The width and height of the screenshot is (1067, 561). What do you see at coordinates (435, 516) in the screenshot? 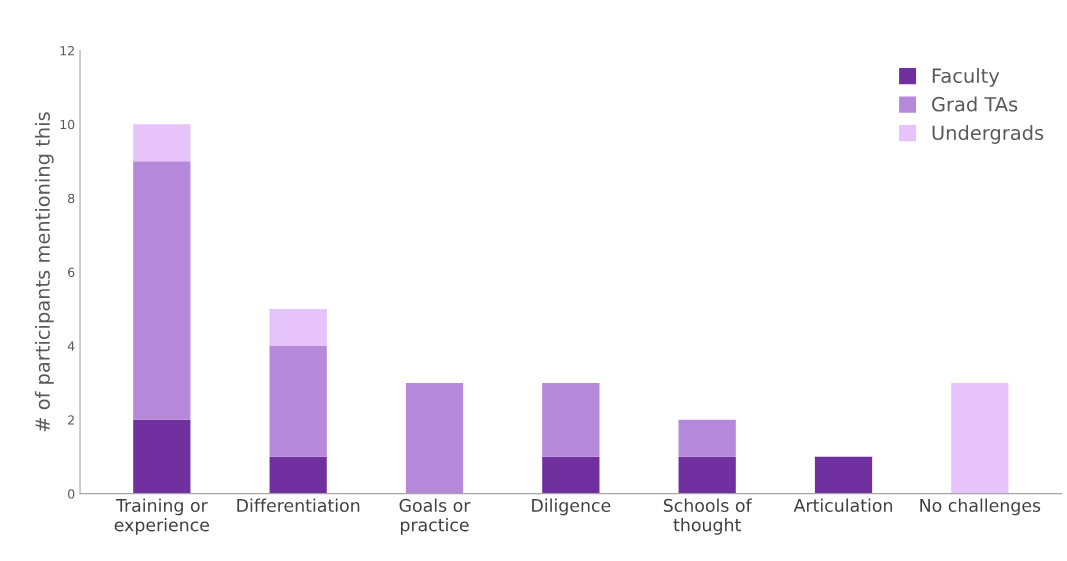
I see `x-tick-label: Goals or practice` at bounding box center [435, 516].